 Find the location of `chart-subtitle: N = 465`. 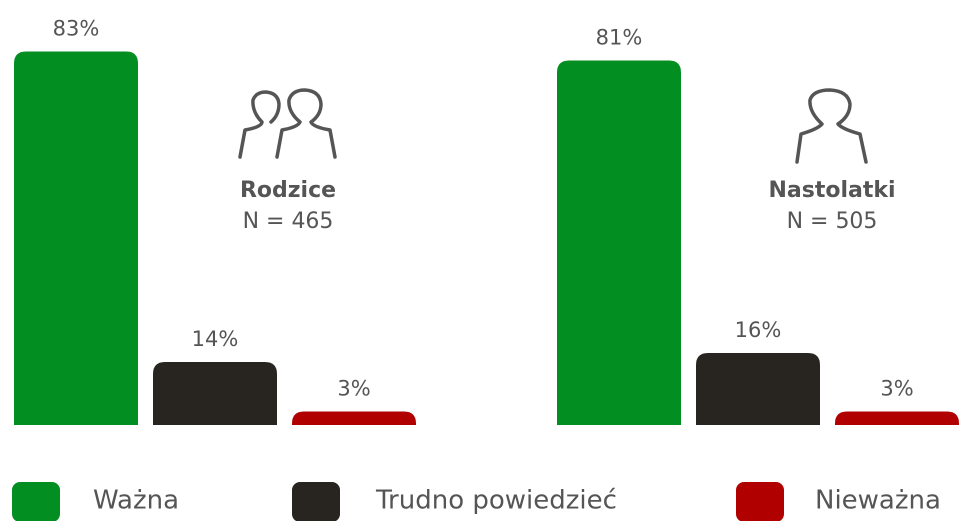

chart-subtitle: N = 465 is located at coordinates (288, 221).